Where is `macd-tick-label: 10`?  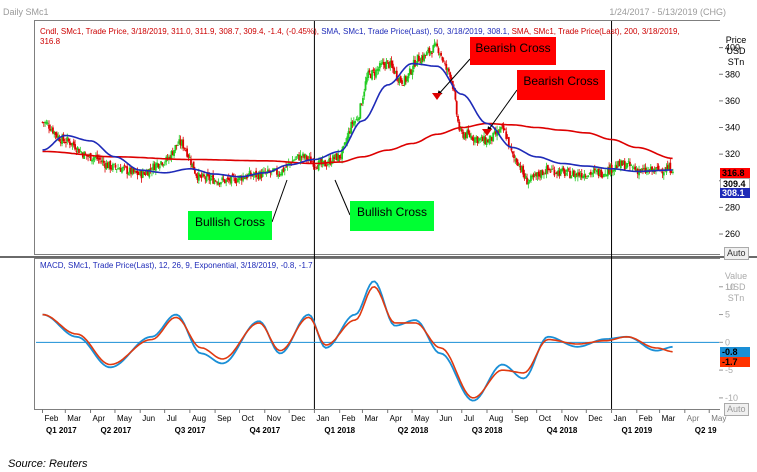
macd-tick-label: 10 is located at coordinates (730, 287).